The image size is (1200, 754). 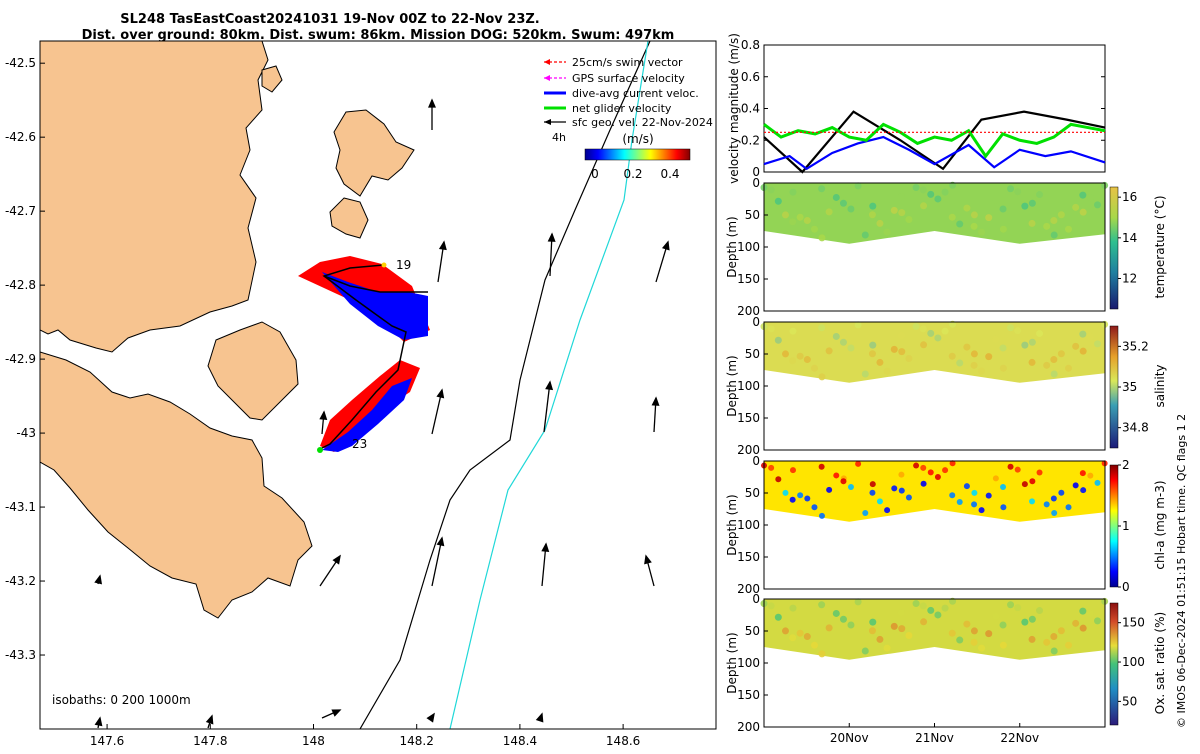 I want to click on colorbar-tick-label: 150, so click(x=1133, y=623).